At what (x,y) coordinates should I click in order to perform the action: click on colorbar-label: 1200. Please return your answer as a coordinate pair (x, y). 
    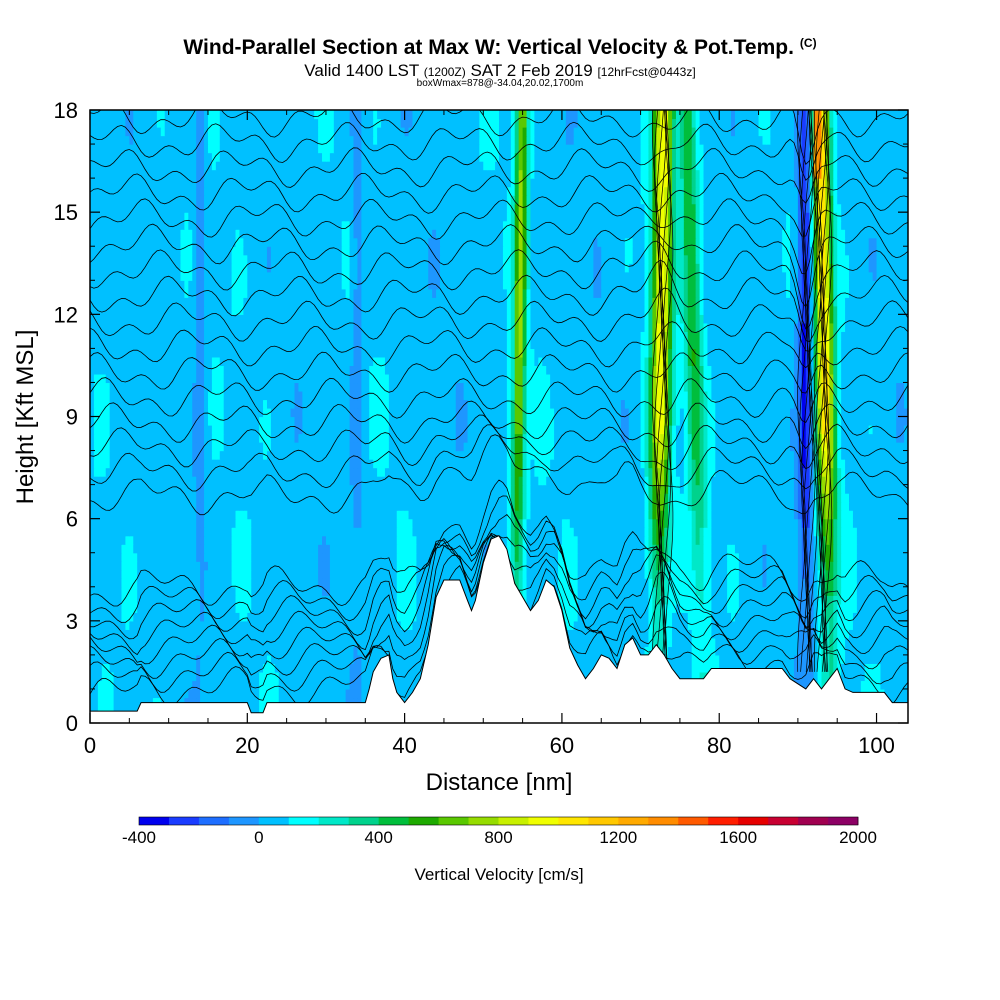
    Looking at the image, I should click on (618, 837).